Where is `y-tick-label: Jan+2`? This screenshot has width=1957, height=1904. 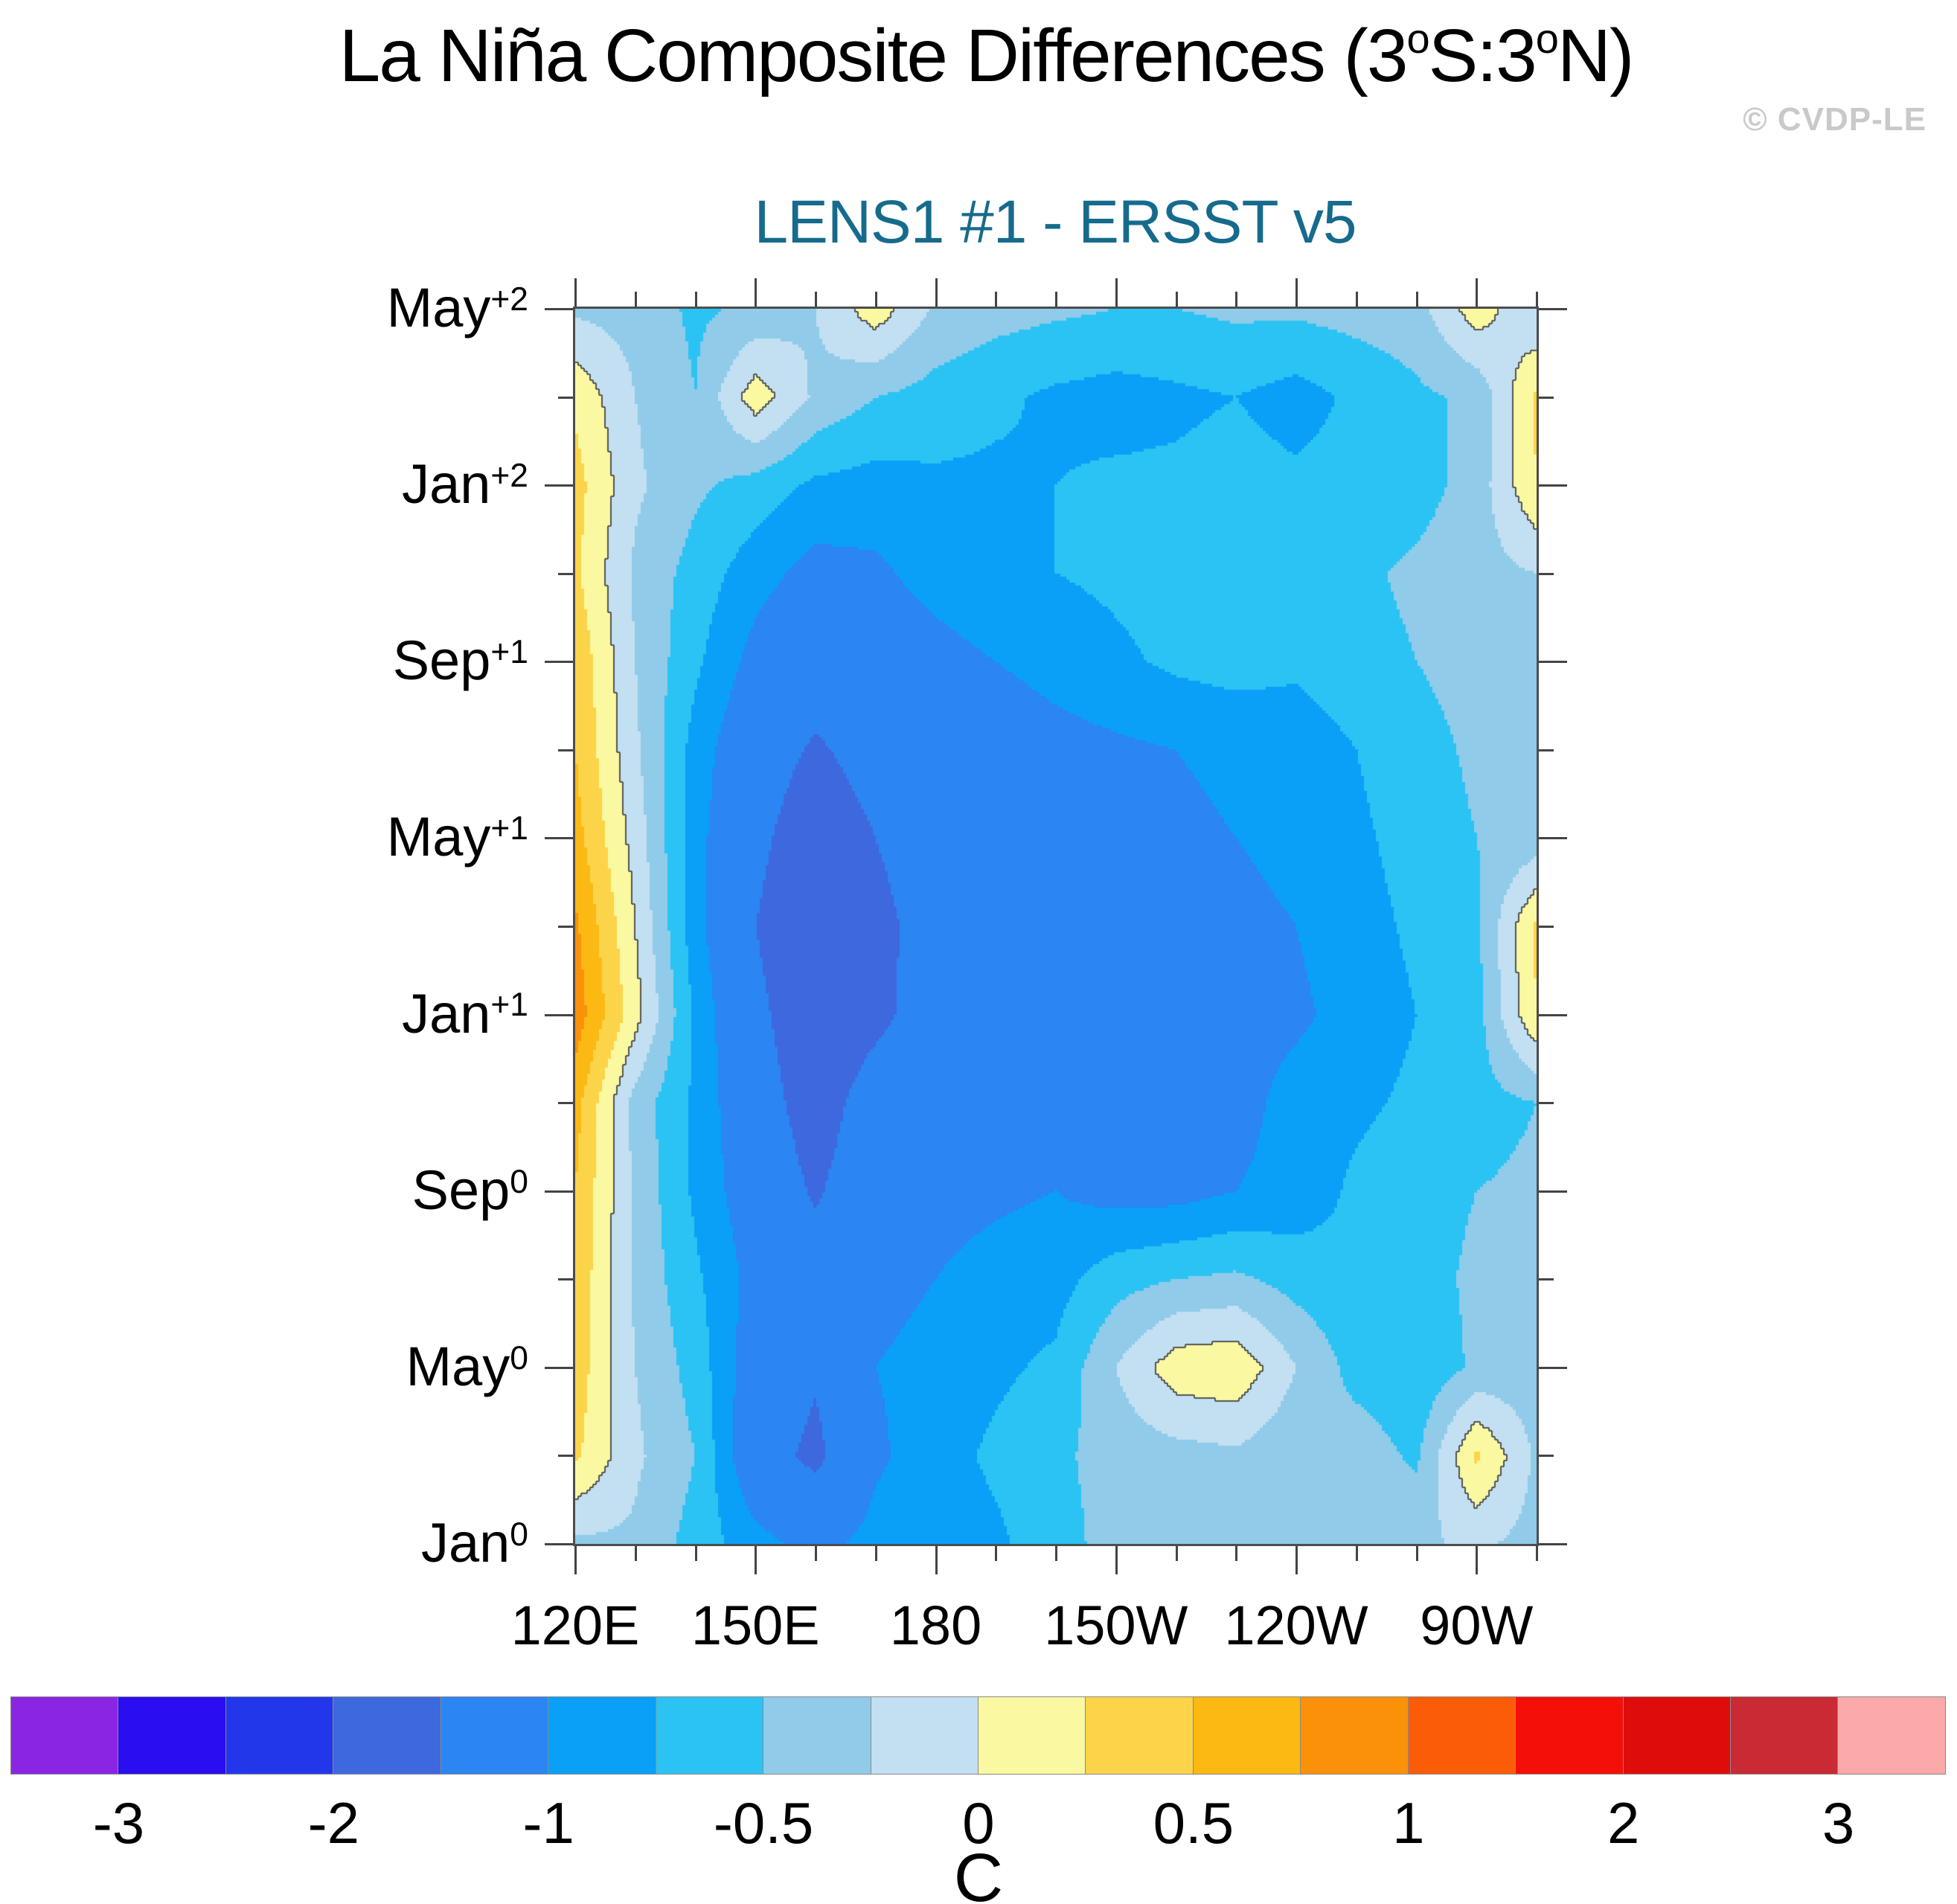
y-tick-label: Jan+2 is located at coordinates (465, 484).